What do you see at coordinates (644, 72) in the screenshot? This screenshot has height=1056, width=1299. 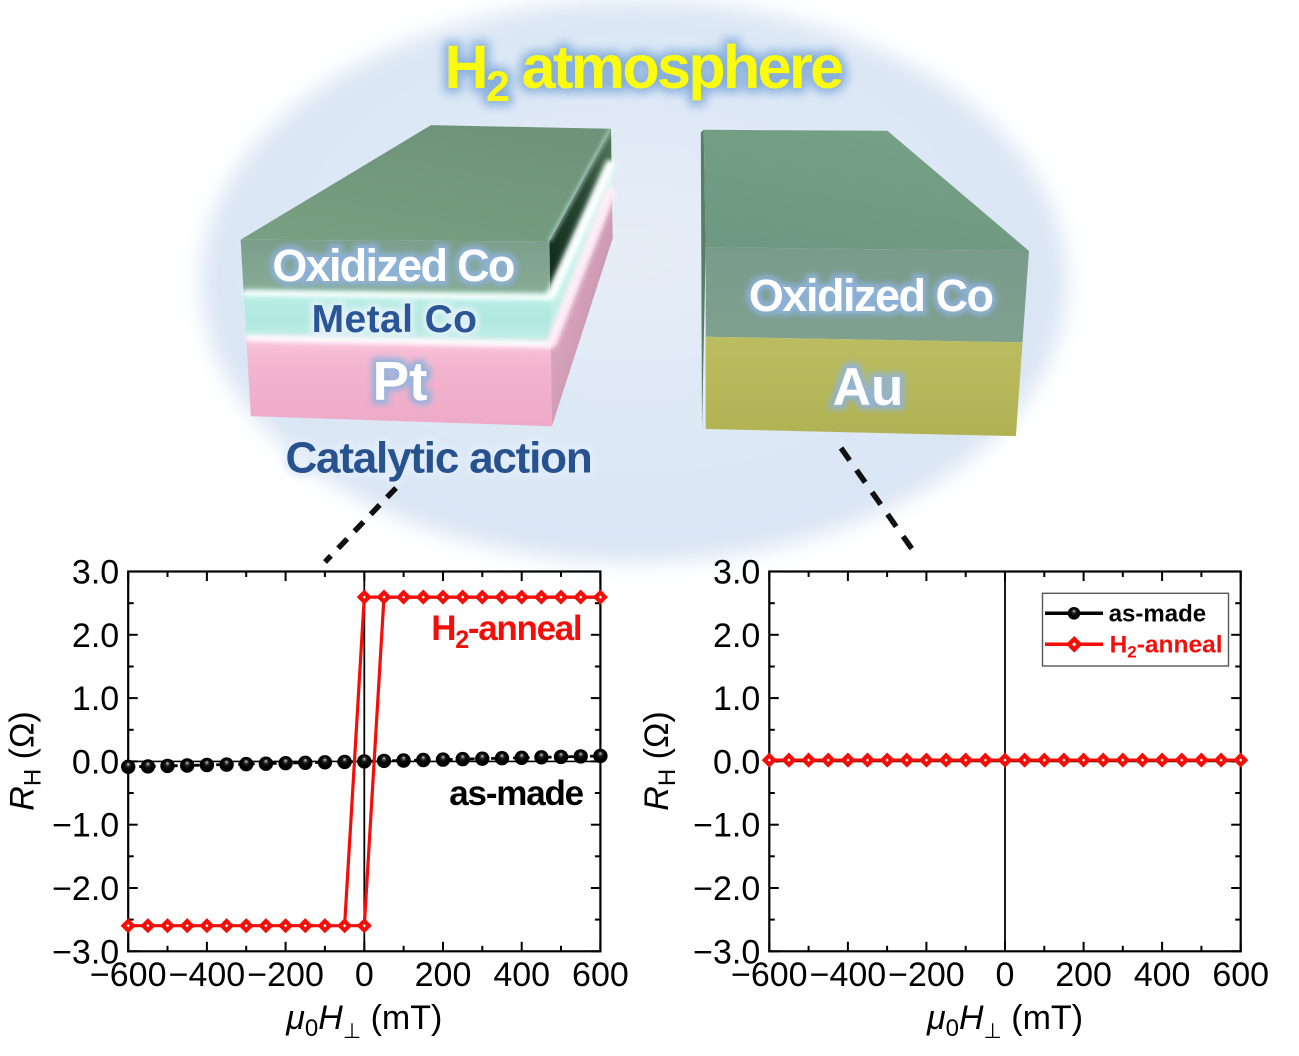 I see `svg-text: H2 atmosphere` at bounding box center [644, 72].